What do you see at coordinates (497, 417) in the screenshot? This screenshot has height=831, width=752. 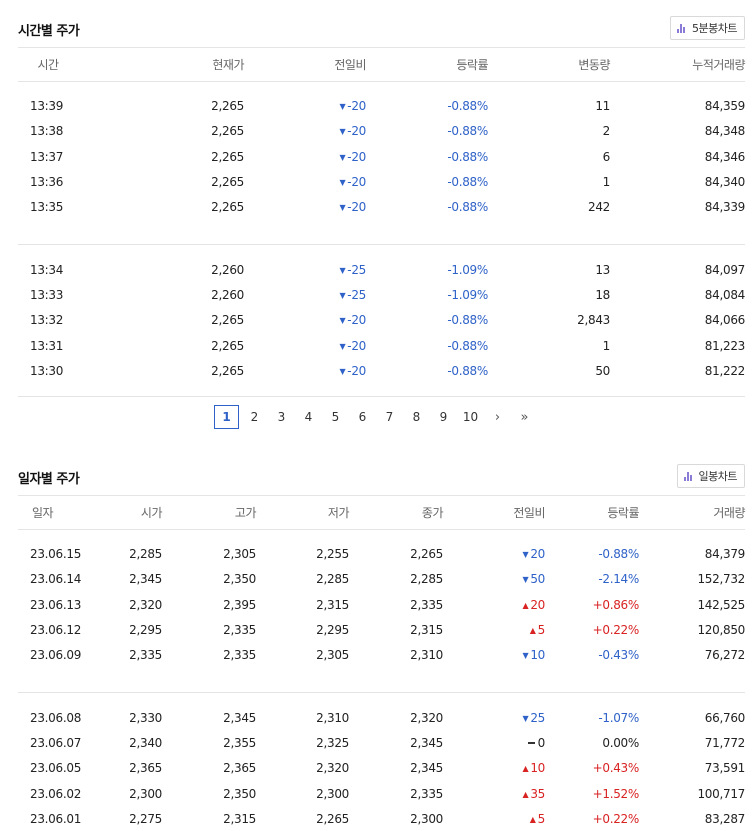 I see `next-page-icon: ›` at bounding box center [497, 417].